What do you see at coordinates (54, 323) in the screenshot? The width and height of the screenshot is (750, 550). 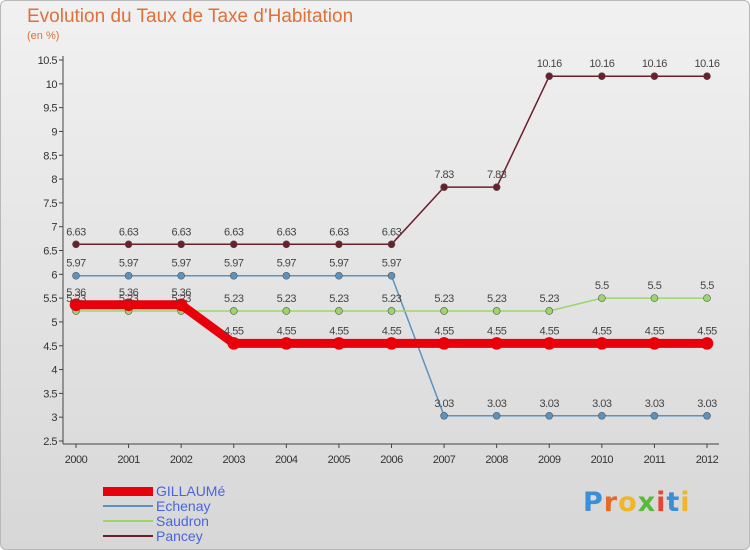 I see `y-tick-label: 5` at bounding box center [54, 323].